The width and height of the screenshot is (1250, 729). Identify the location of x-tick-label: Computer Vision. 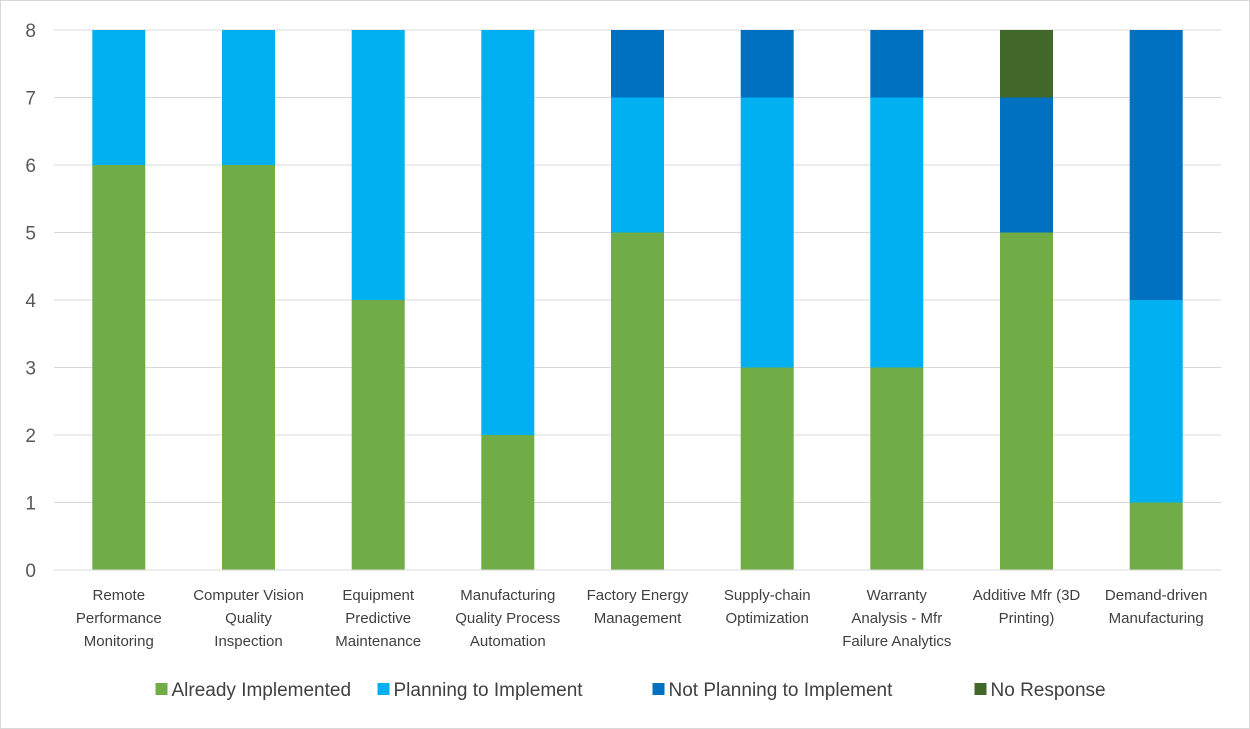
(248, 595).